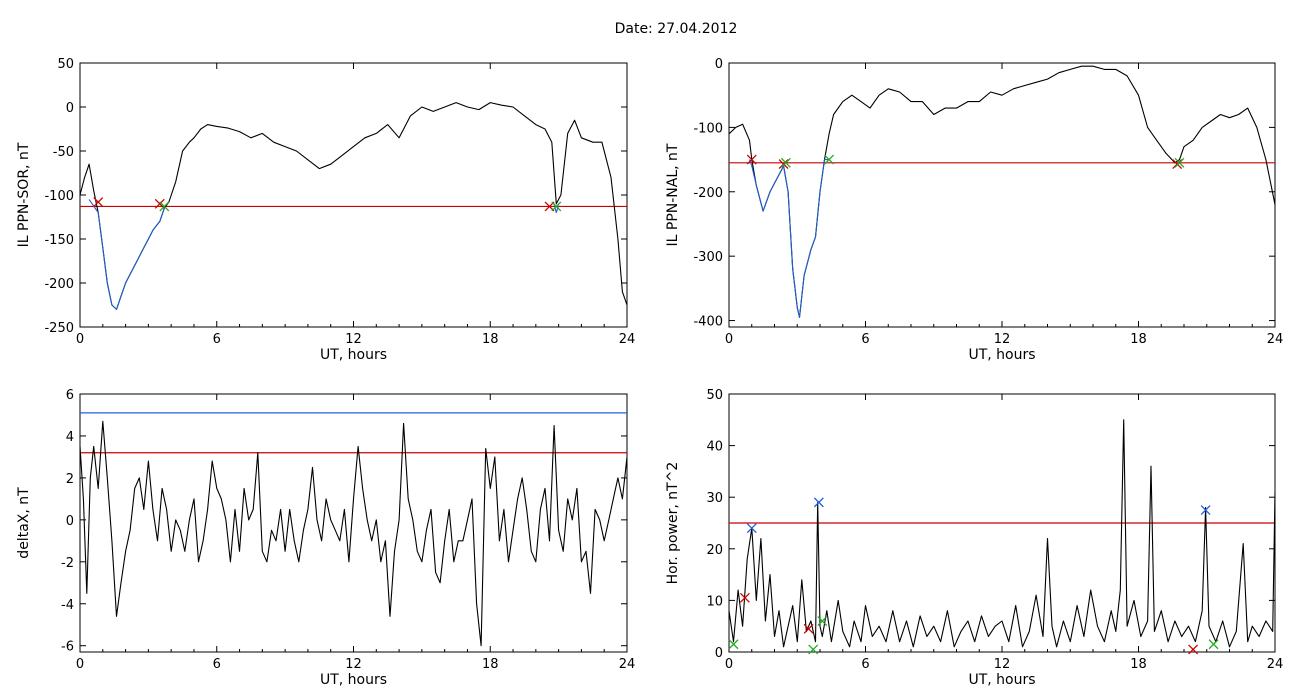 The width and height of the screenshot is (1300, 700). I want to click on y-tick-label: -50, so click(63, 152).